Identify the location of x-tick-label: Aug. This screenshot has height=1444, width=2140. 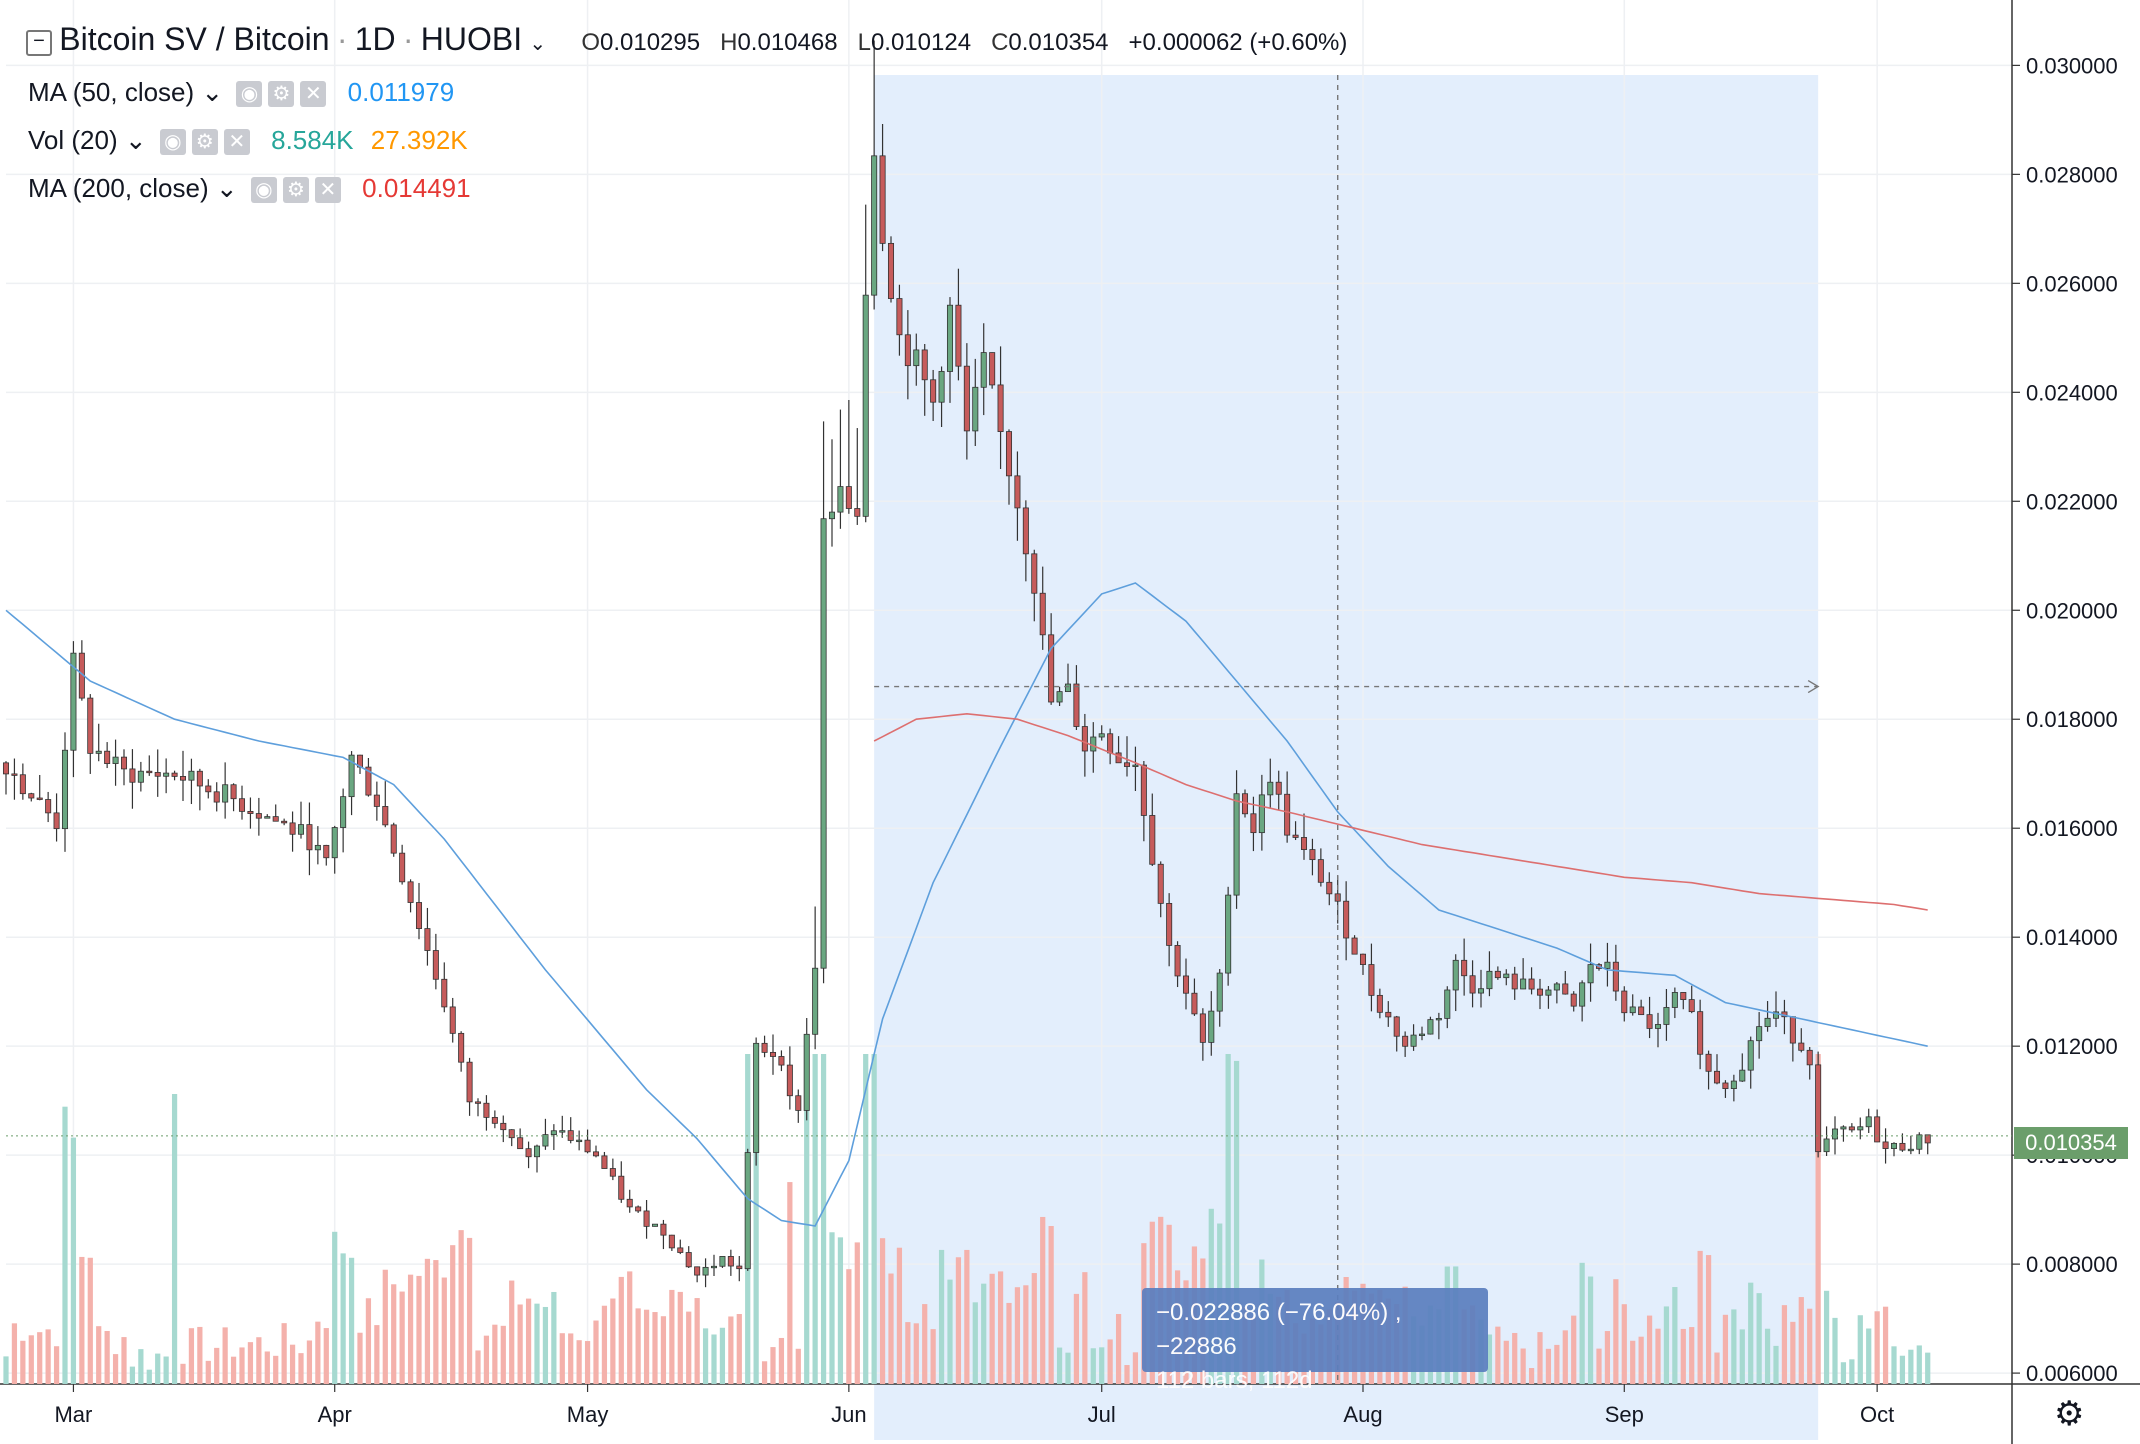
(1362, 1414).